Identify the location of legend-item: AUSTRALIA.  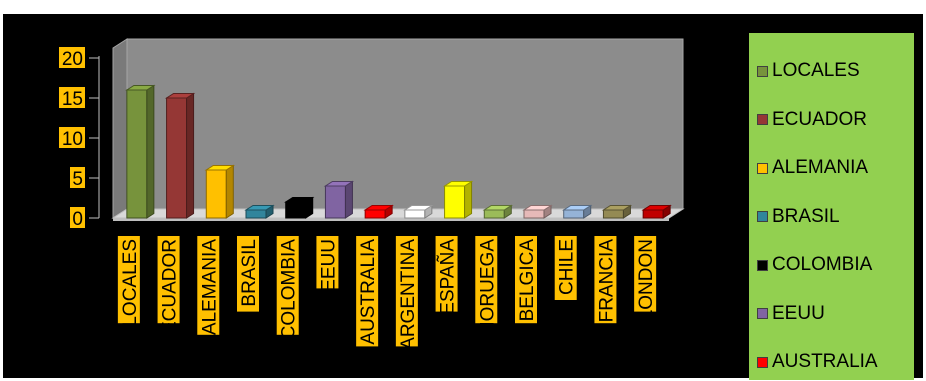
(817, 362).